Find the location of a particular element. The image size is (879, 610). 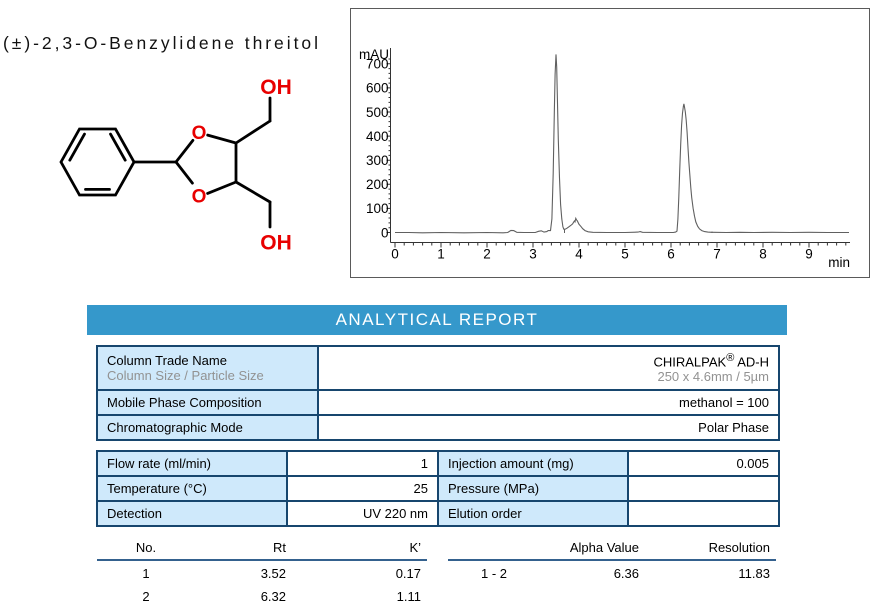

svg-text: 7 is located at coordinates (717, 254).